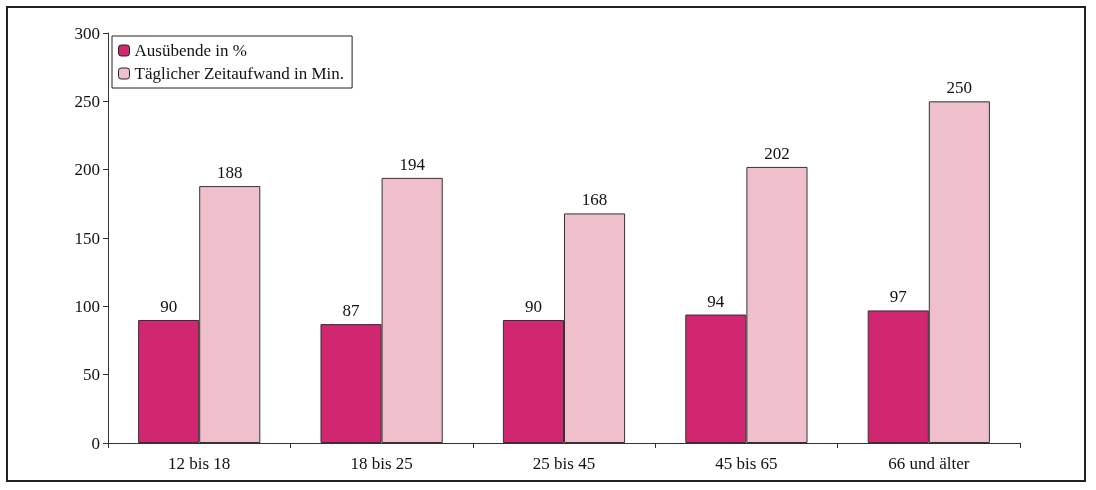 The image size is (1096, 490). What do you see at coordinates (959, 88) in the screenshot?
I see `data-label: 250` at bounding box center [959, 88].